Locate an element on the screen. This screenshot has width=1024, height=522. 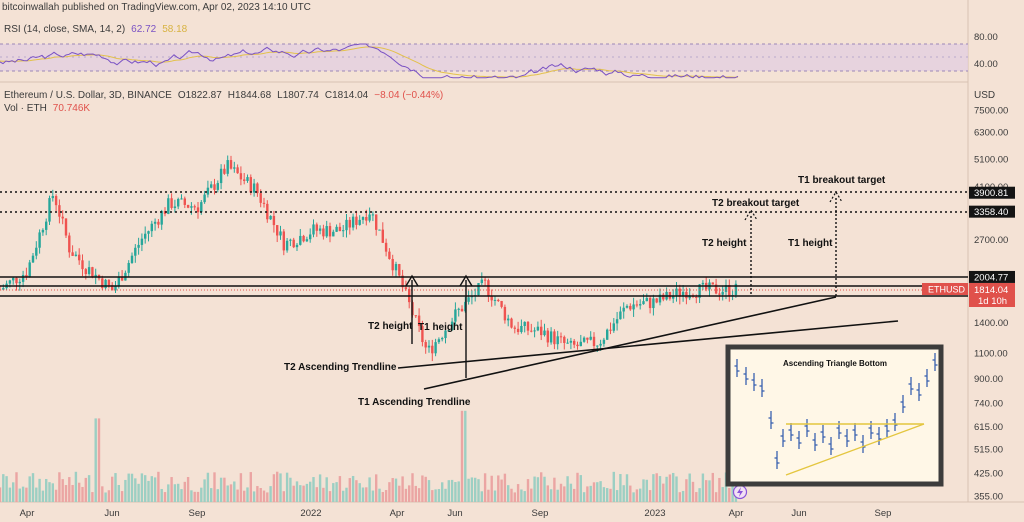
lightning-icon-glyph is located at coordinates (740, 492).